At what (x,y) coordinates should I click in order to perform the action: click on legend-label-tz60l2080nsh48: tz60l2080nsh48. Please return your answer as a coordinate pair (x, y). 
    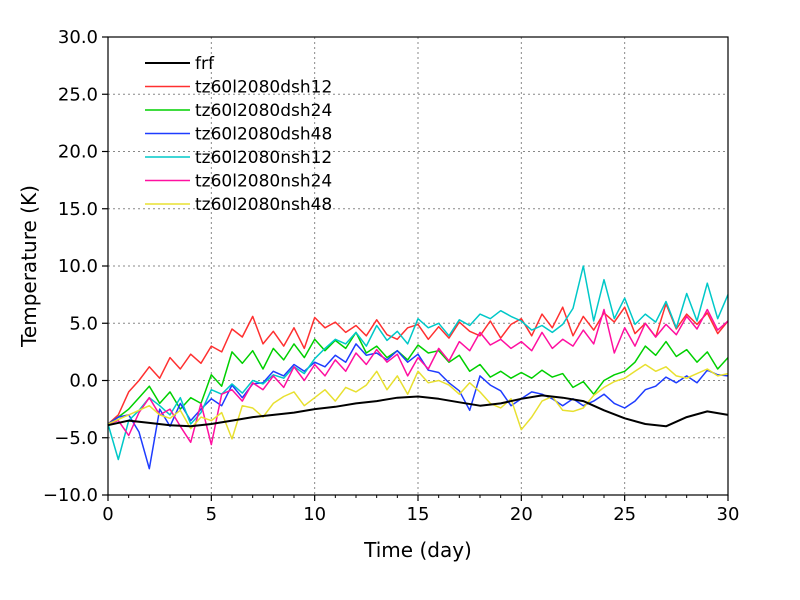
    Looking at the image, I should click on (263, 205).